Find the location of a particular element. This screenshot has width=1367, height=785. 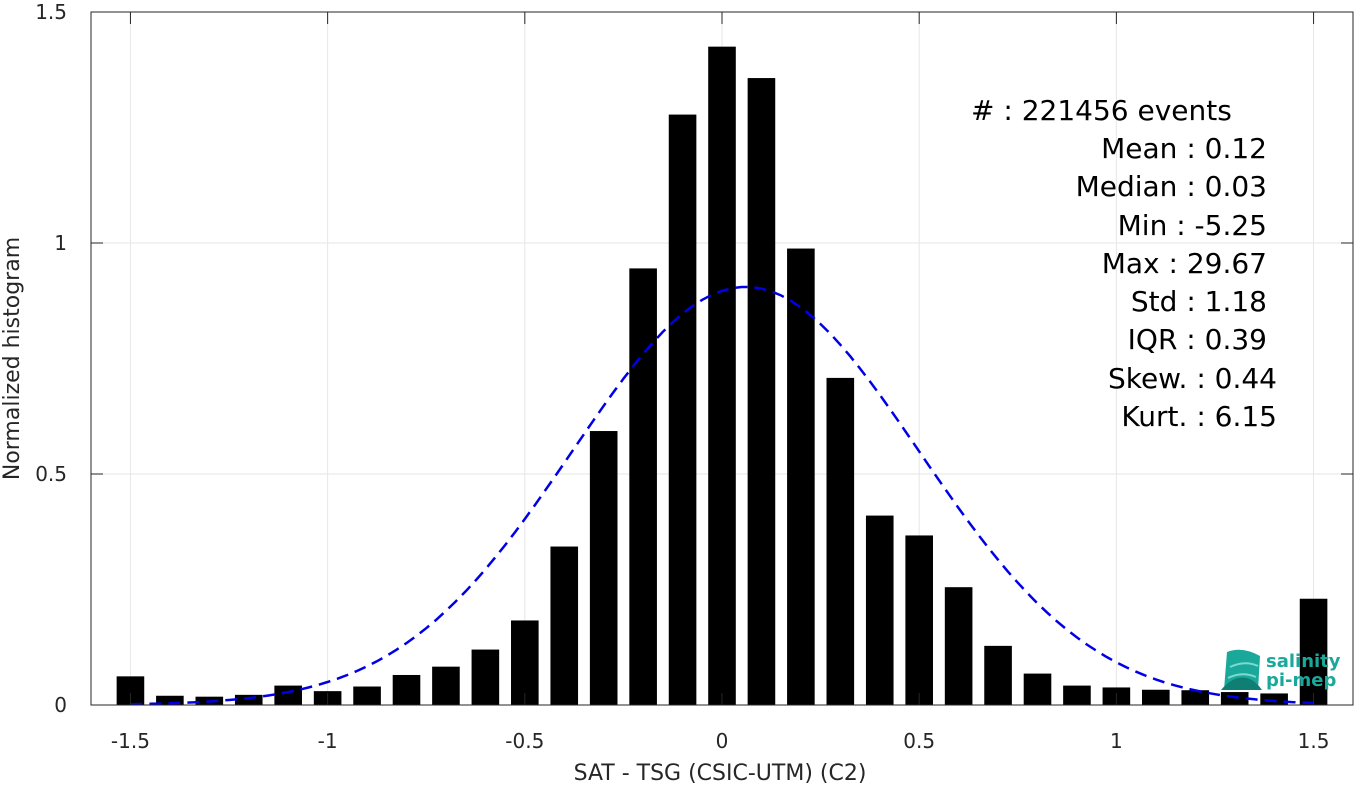

stat-mean: Mean : 0.12 is located at coordinates (1184, 148).